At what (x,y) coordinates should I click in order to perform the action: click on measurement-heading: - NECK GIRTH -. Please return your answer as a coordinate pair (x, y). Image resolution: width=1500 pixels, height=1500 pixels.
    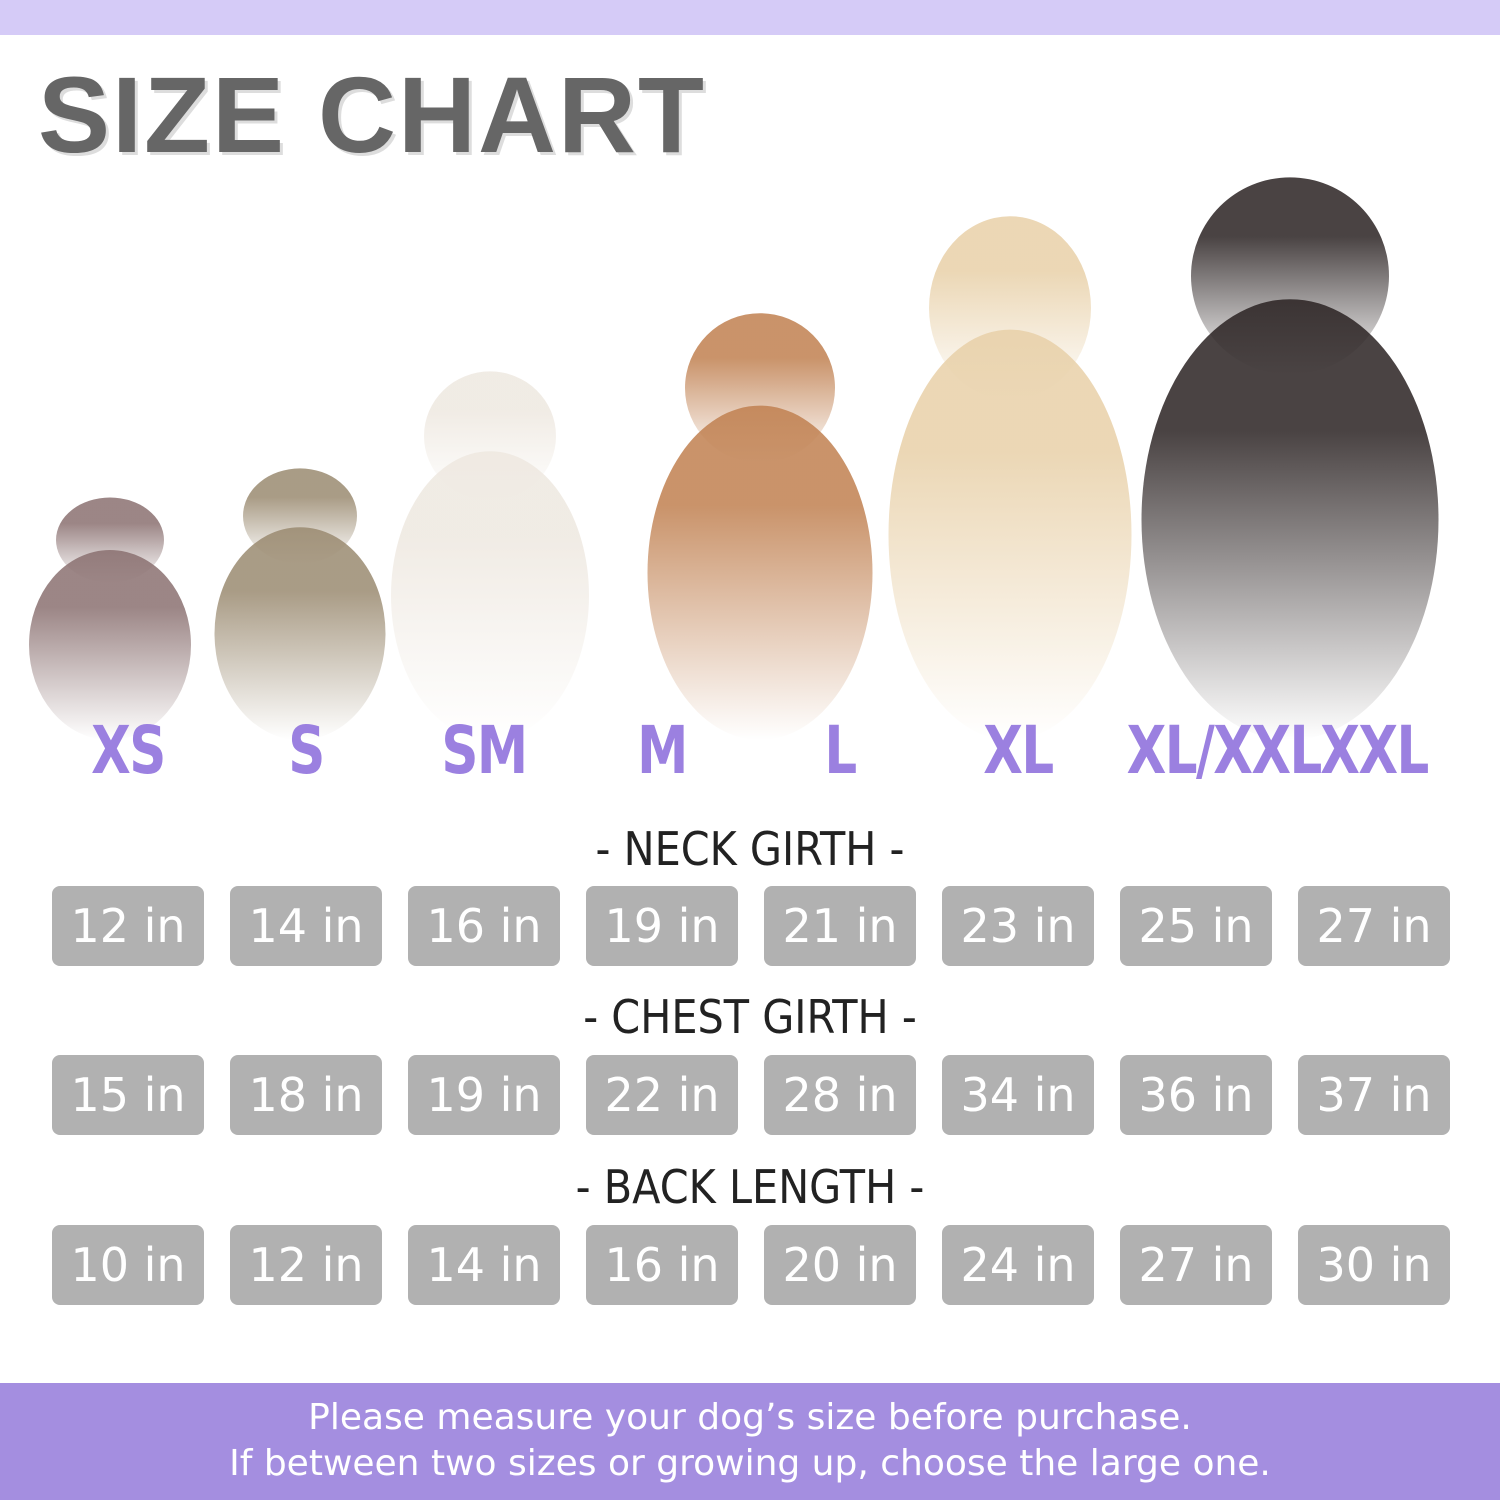
    Looking at the image, I should click on (750, 849).